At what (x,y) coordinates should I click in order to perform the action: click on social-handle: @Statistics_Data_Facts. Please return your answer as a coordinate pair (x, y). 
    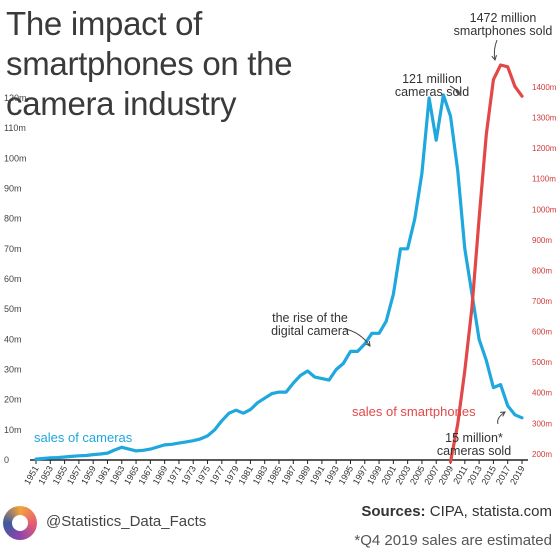
    Looking at the image, I should click on (126, 521).